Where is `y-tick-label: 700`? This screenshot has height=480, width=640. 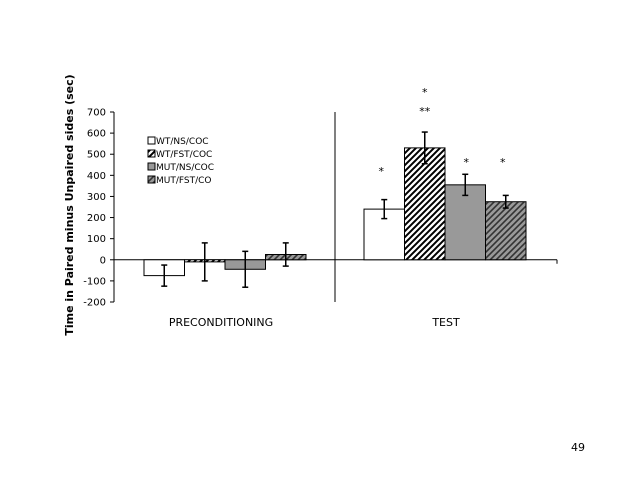
y-tick-label: 700 is located at coordinates (96, 113).